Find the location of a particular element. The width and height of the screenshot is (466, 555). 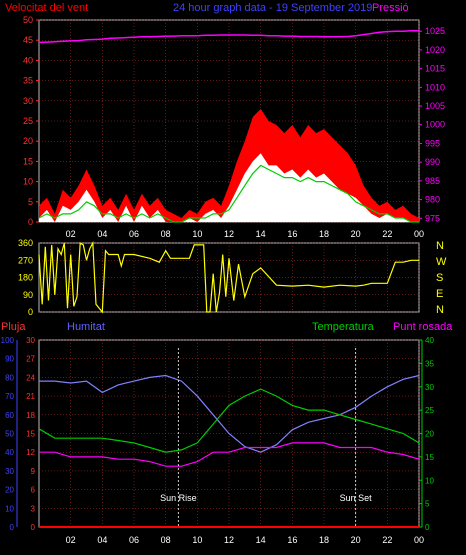

humidity-tick-label: 80 is located at coordinates (9, 377).